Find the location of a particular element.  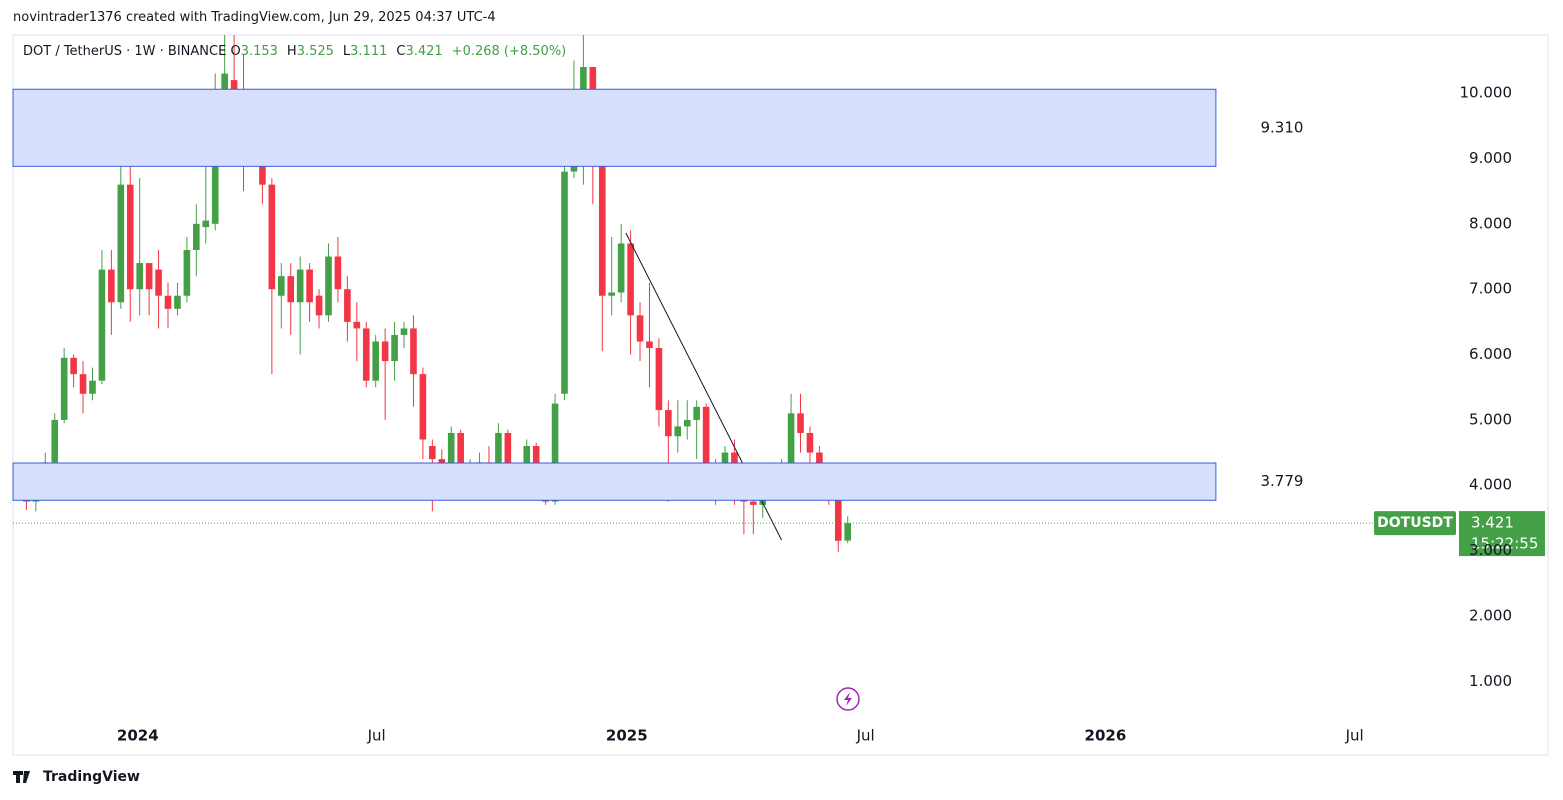

change: +0.268 (+8.50%) is located at coordinates (509, 51).